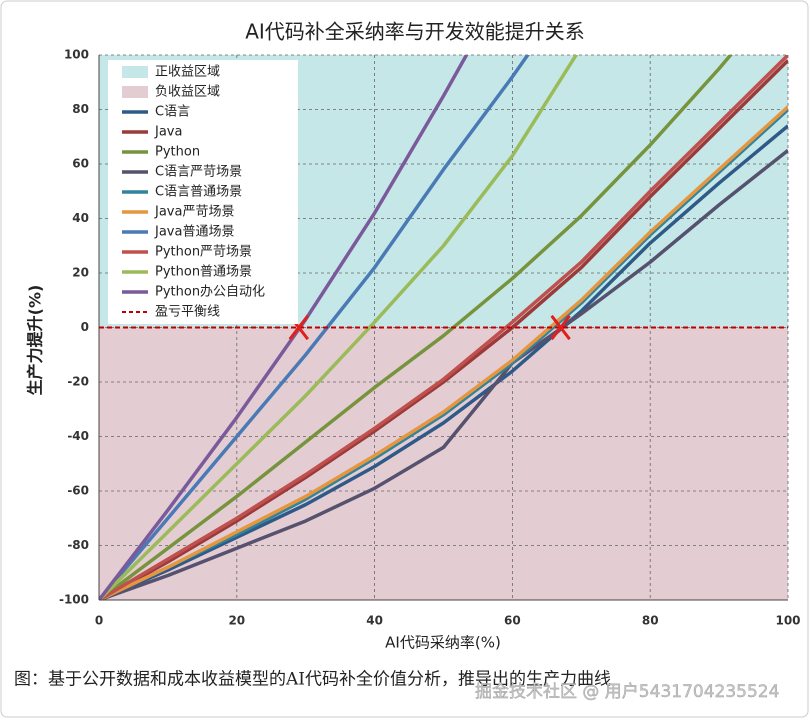  What do you see at coordinates (99, 621) in the screenshot?
I see `x-tick-label: 0` at bounding box center [99, 621].